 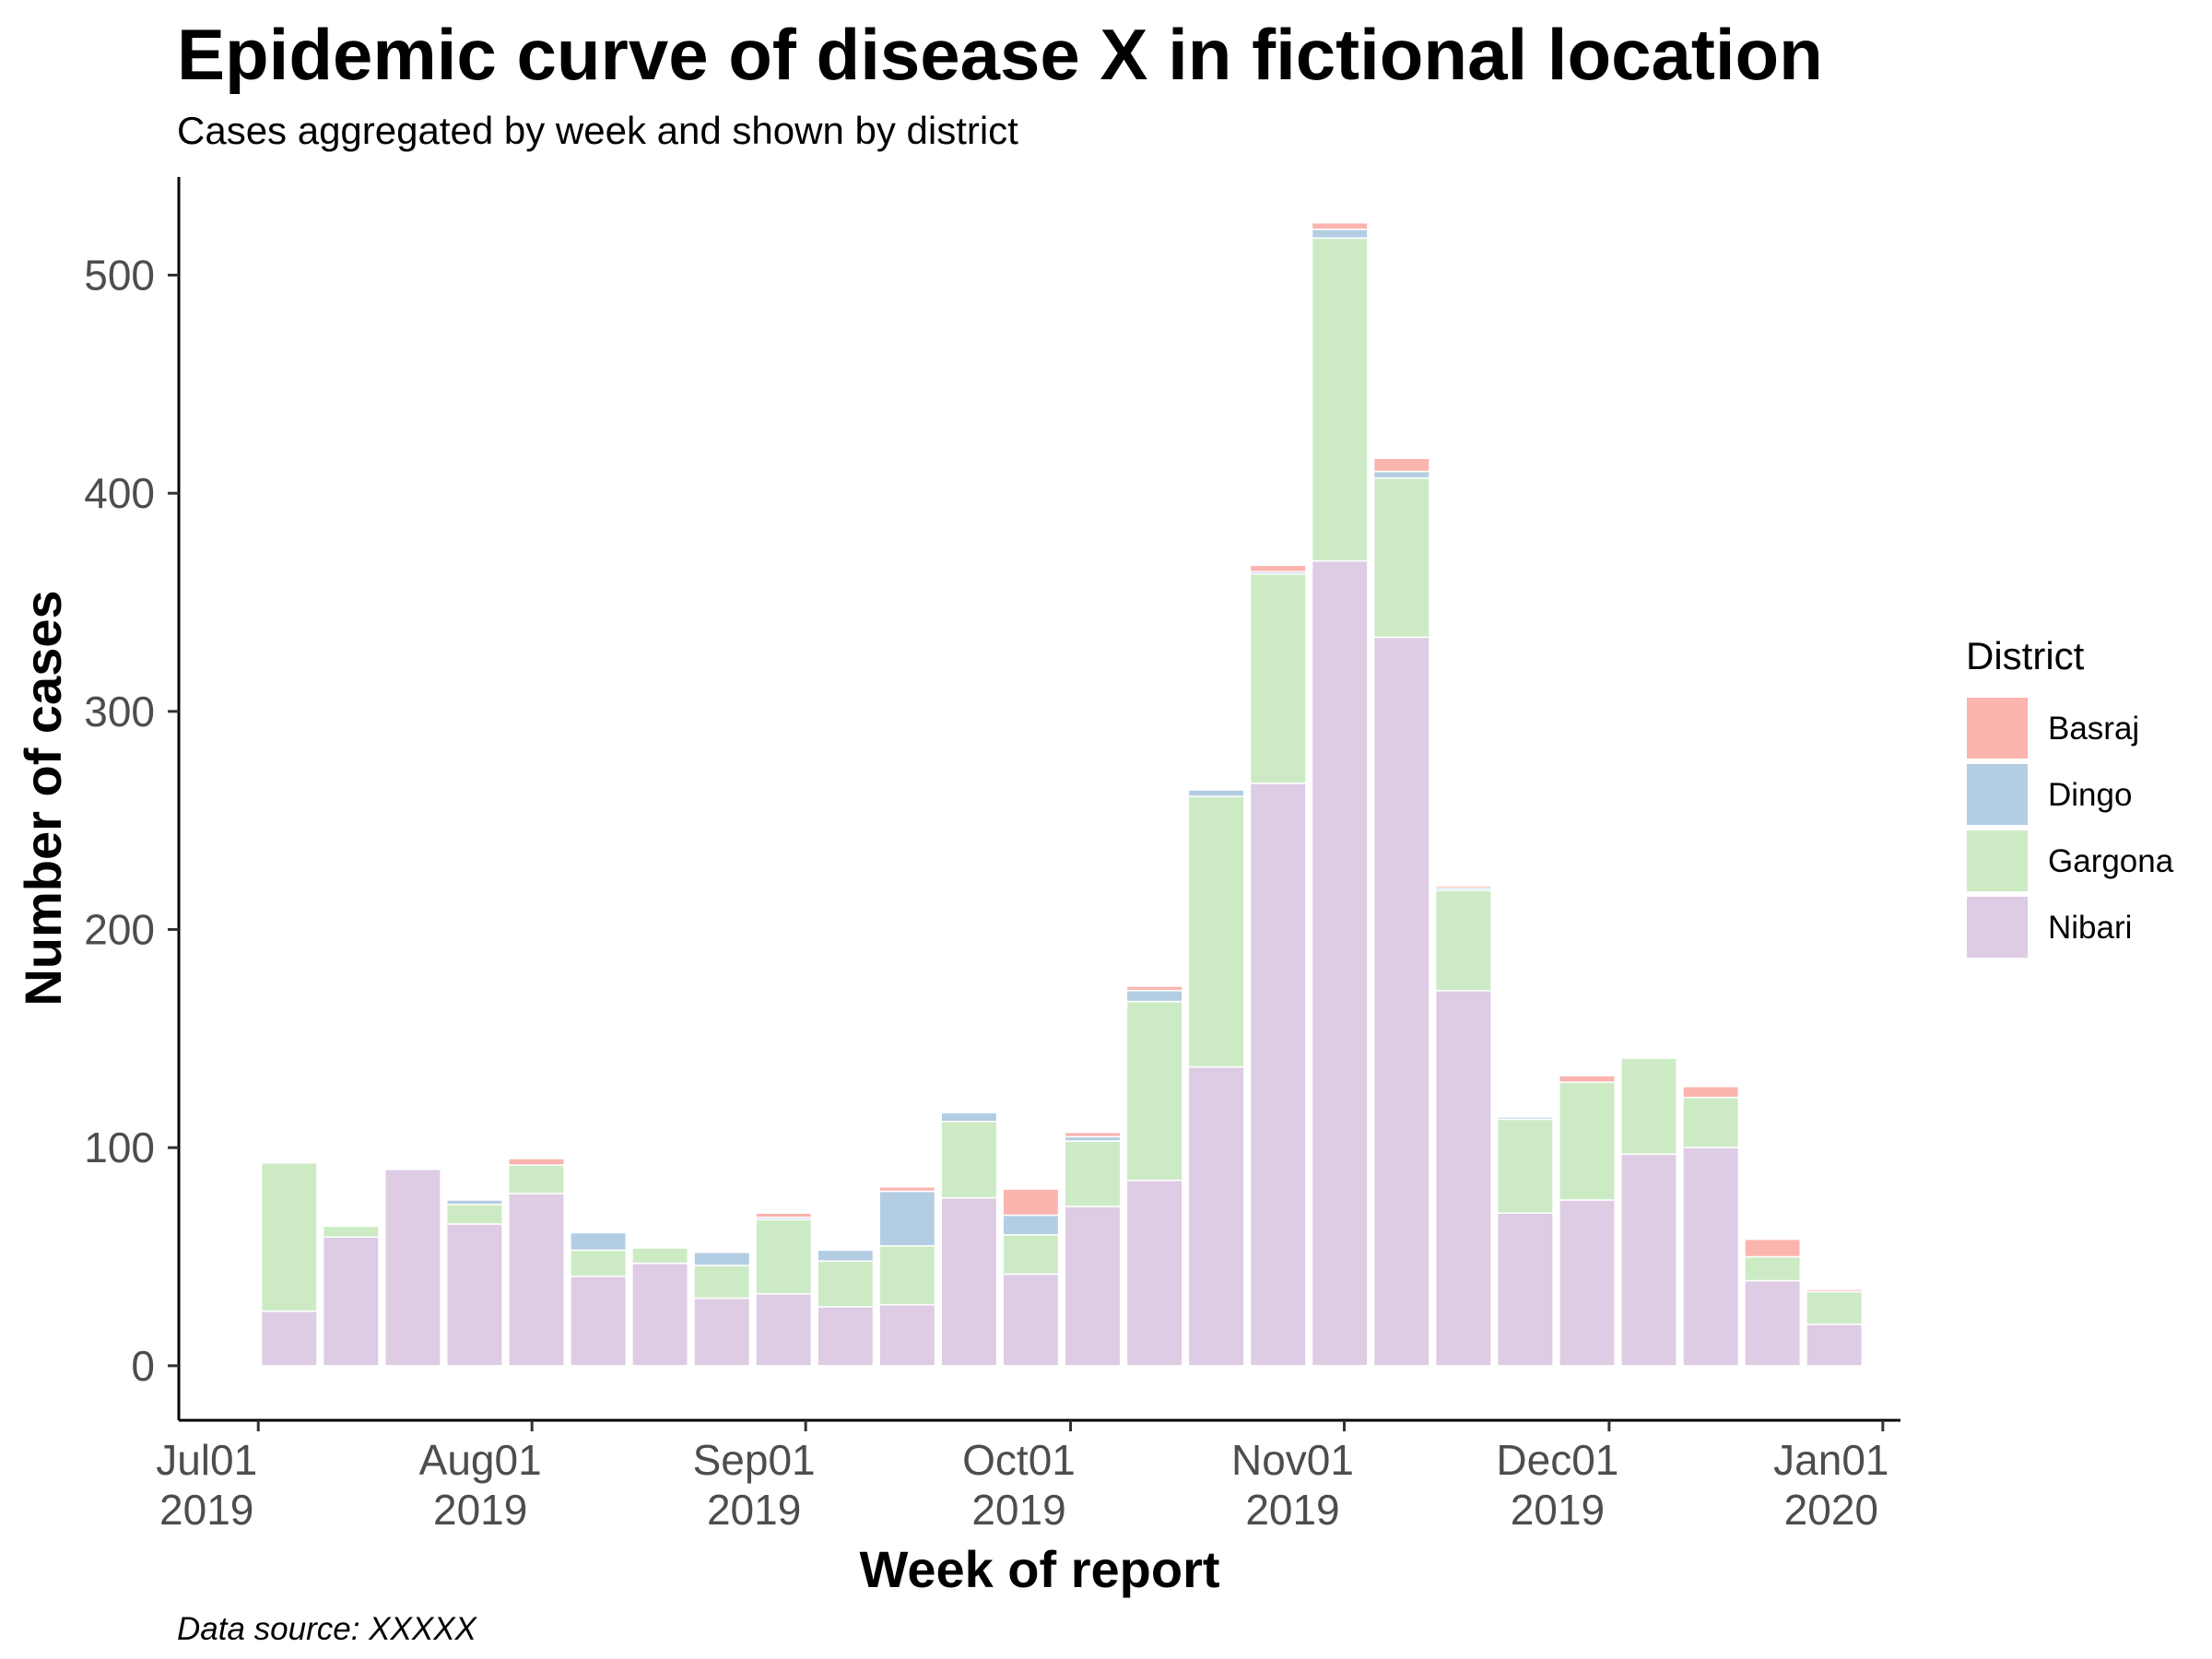 I want to click on y-axis-title: Number of cases, so click(x=43, y=798).